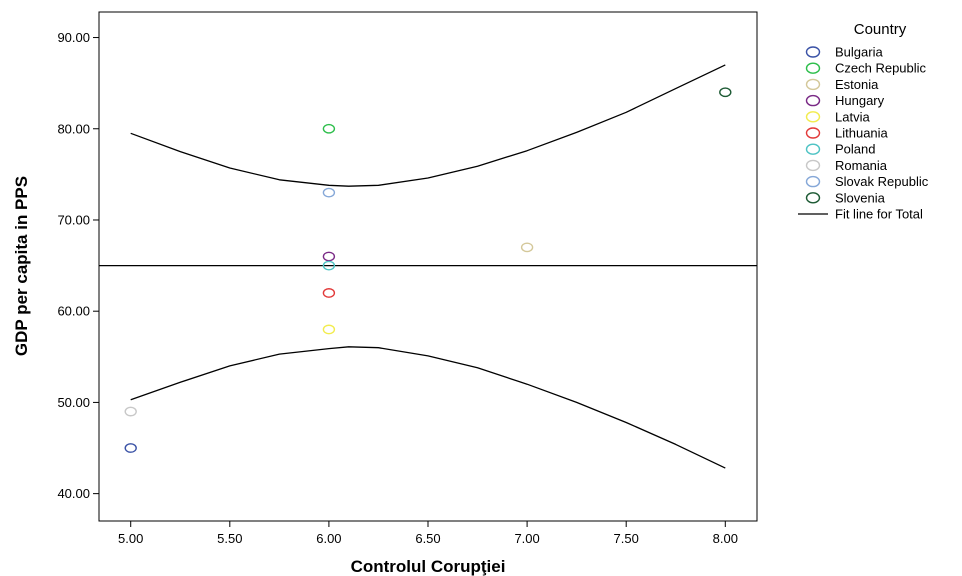 The image size is (962, 576). What do you see at coordinates (229, 538) in the screenshot?
I see `x-tick-label: 5.50` at bounding box center [229, 538].